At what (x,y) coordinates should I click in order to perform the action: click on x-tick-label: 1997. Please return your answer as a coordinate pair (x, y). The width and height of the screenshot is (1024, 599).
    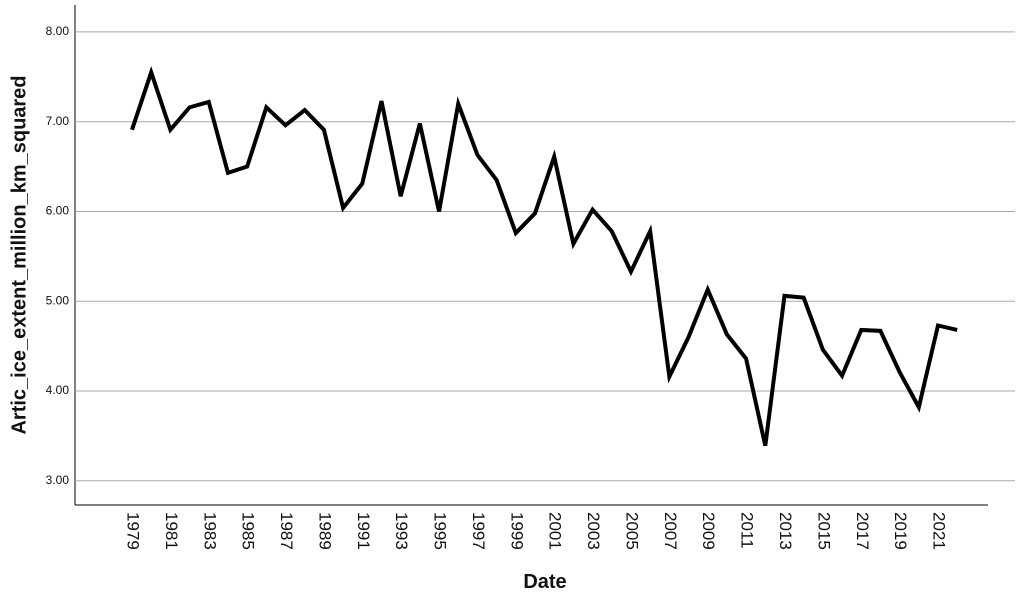
    Looking at the image, I should click on (478, 531).